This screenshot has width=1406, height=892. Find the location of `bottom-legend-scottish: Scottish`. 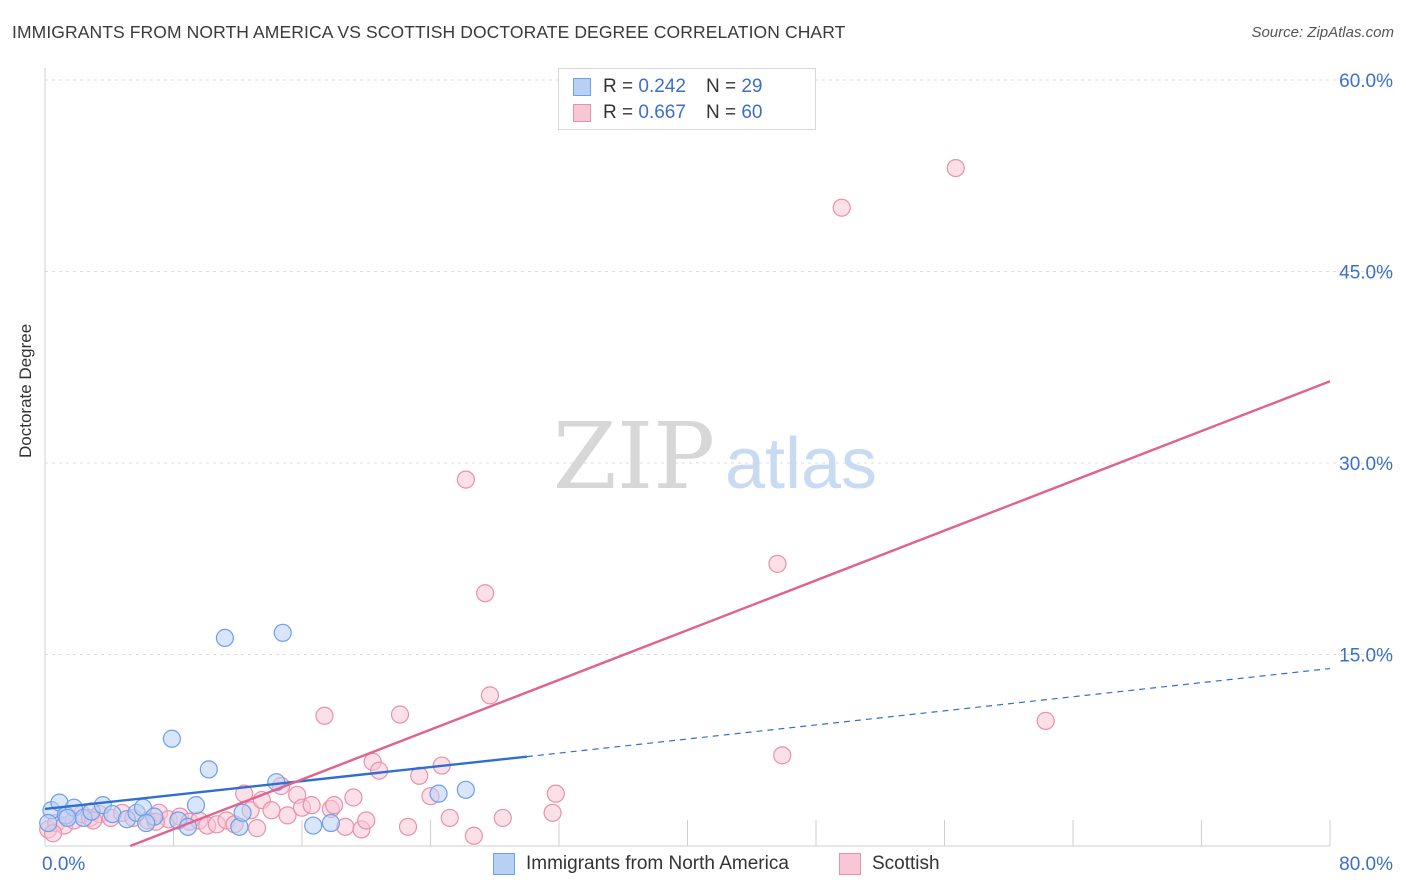

bottom-legend-scottish: Scottish is located at coordinates (889, 864).